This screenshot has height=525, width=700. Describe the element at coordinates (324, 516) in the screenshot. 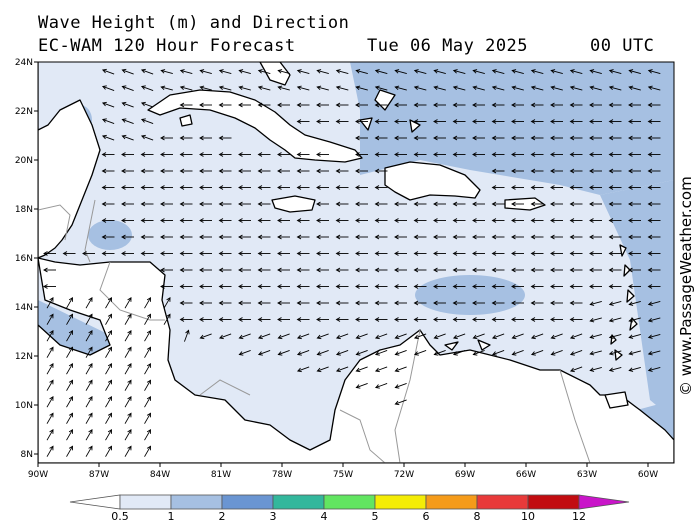

I see `colorbar-label: 4` at that location.